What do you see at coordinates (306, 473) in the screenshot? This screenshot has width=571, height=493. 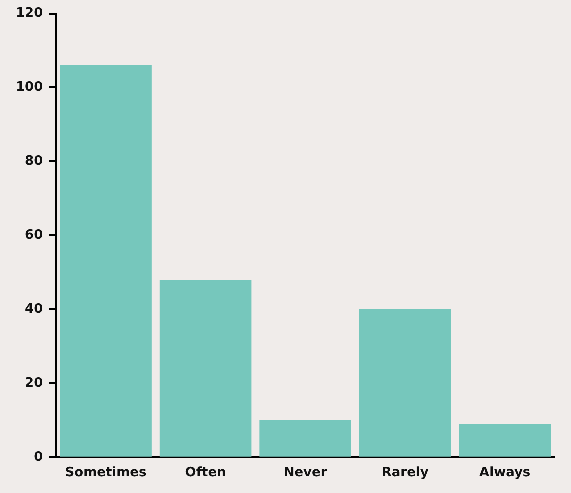 I see `x-tick-label: Never` at bounding box center [306, 473].